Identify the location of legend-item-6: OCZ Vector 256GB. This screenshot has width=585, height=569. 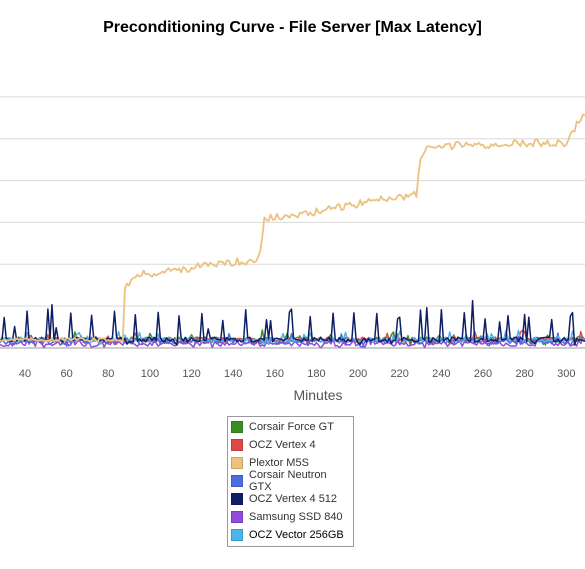
(290, 535).